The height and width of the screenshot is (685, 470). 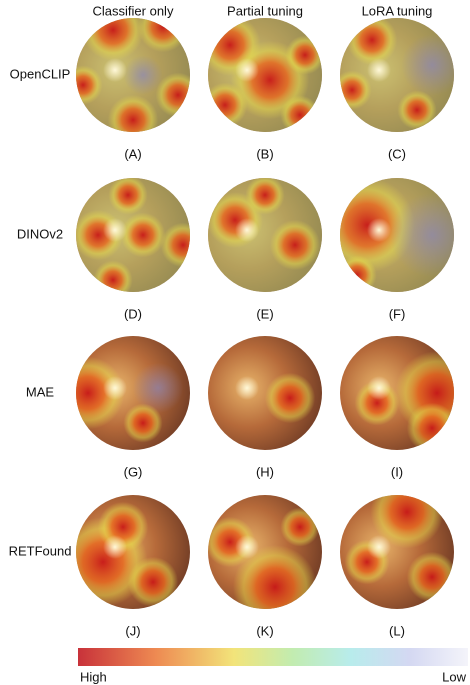 I want to click on colorbar, so click(x=273, y=657).